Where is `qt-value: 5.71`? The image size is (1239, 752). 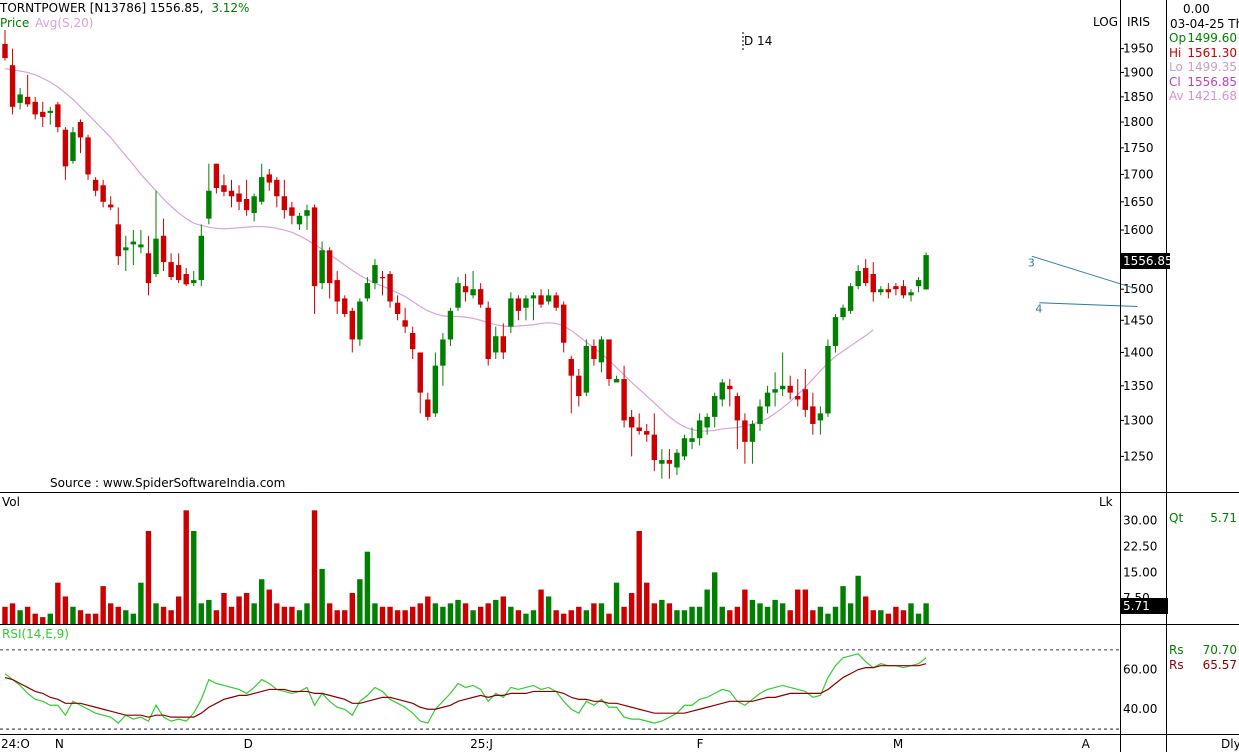
qt-value: 5.71 is located at coordinates (1223, 518).